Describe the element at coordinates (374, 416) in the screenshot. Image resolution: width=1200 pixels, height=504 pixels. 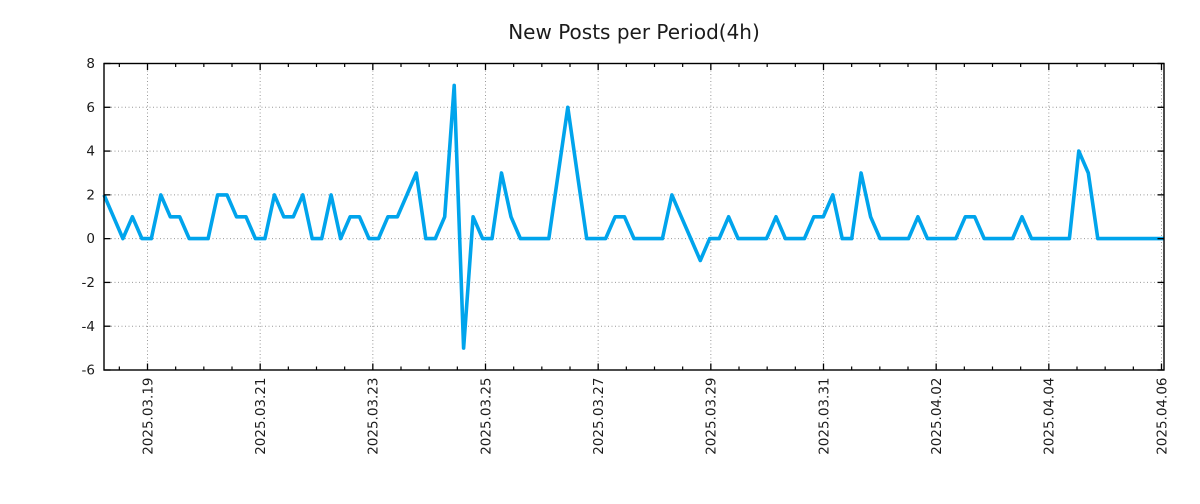
I see `x-tick-label: 2025.03.23` at that location.